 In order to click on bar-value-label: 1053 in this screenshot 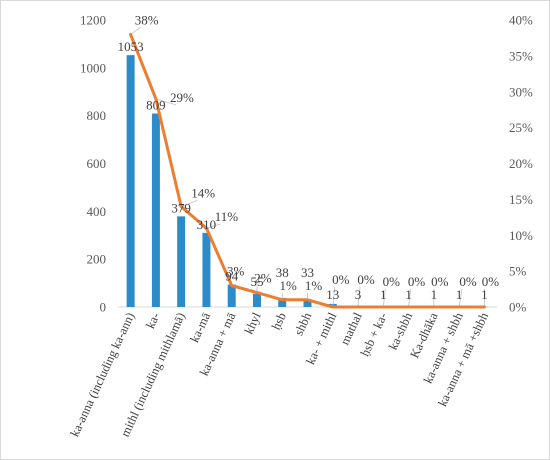, I will do `click(131, 46)`.